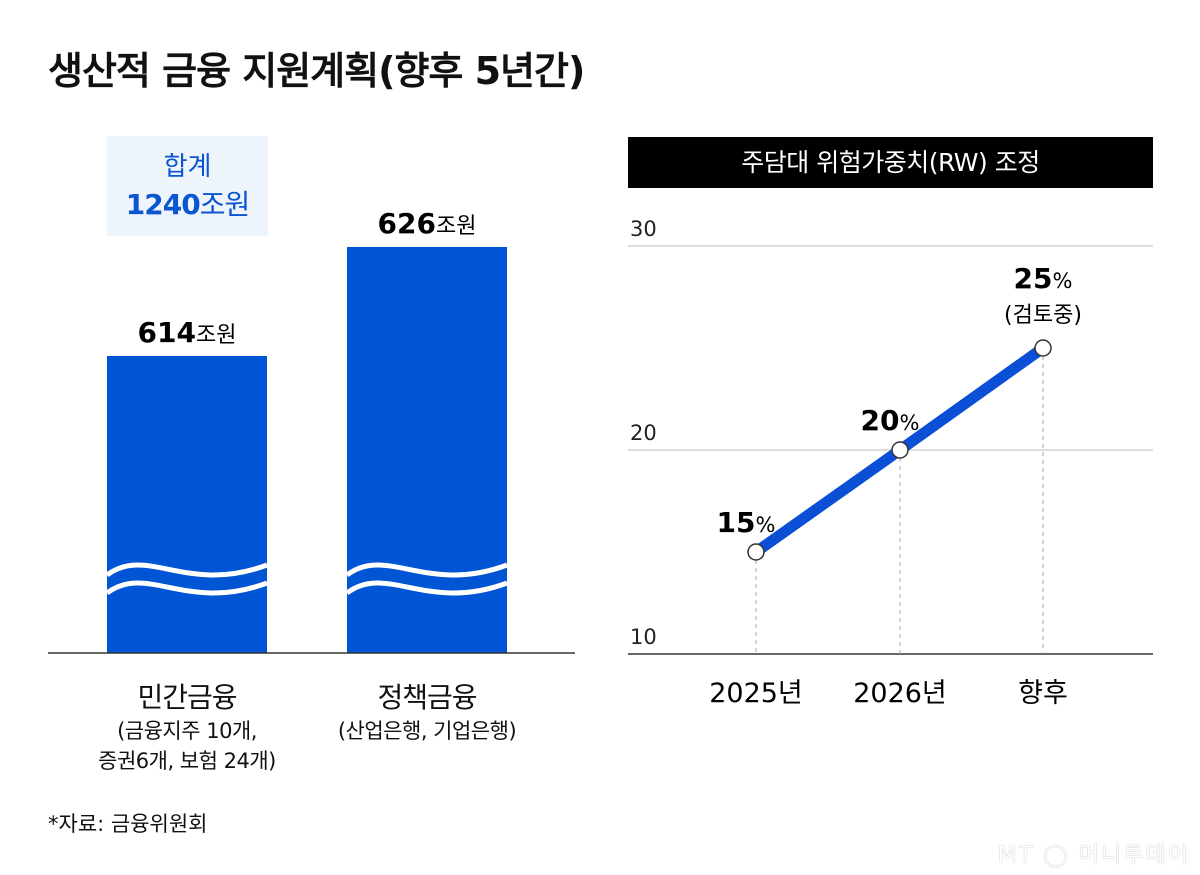 This screenshot has height=875, width=1200. I want to click on data-label-0: 15%, so click(746, 522).